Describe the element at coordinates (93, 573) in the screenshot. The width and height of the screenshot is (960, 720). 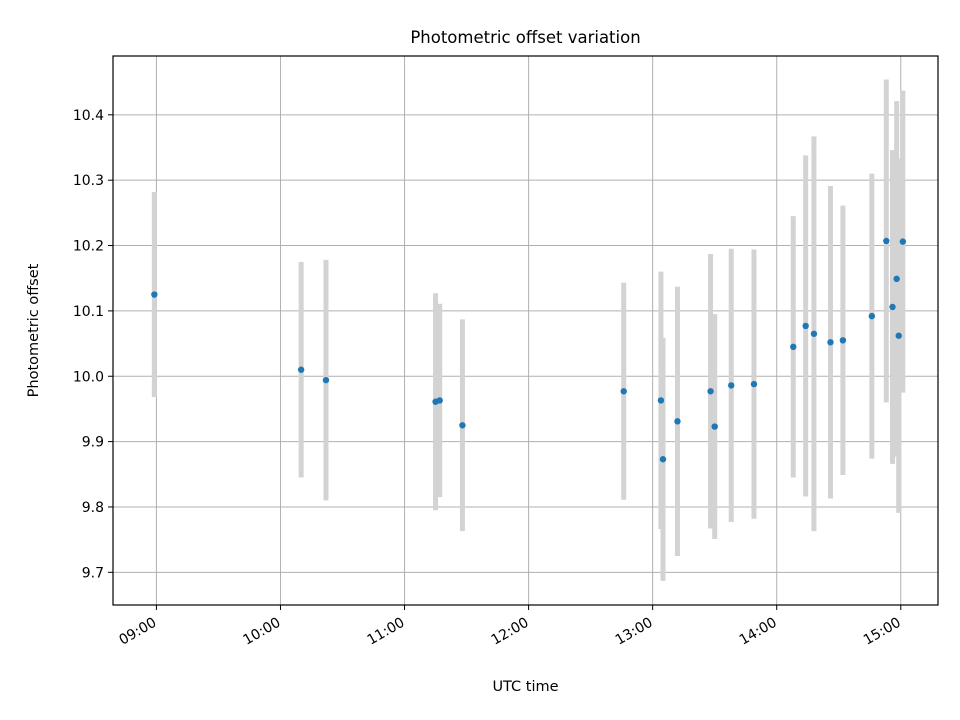
I see `y-tick-label: 9.7` at that location.